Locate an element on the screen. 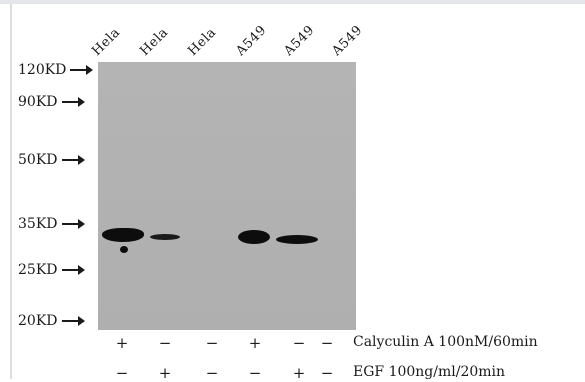  treatment-1-lane-4: + is located at coordinates (255, 343).